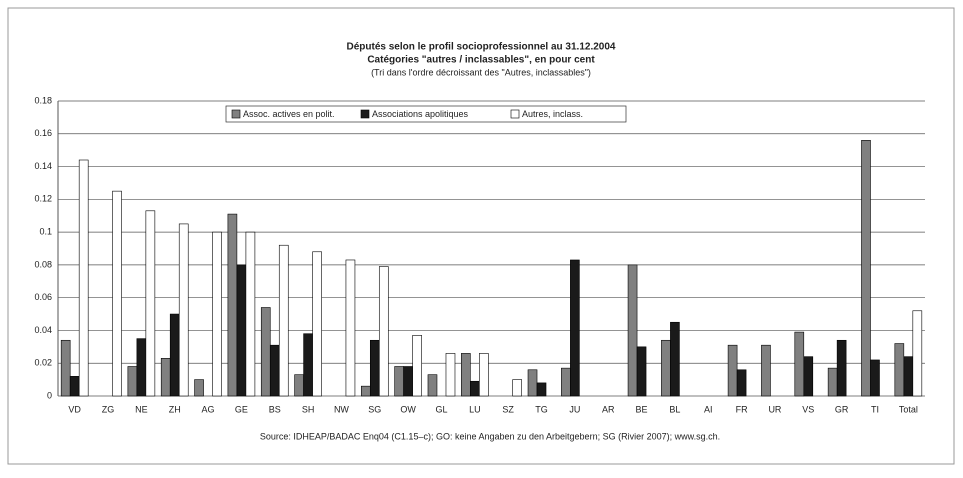  Describe the element at coordinates (842, 409) in the screenshot. I see `x-tick-label: GR` at that location.